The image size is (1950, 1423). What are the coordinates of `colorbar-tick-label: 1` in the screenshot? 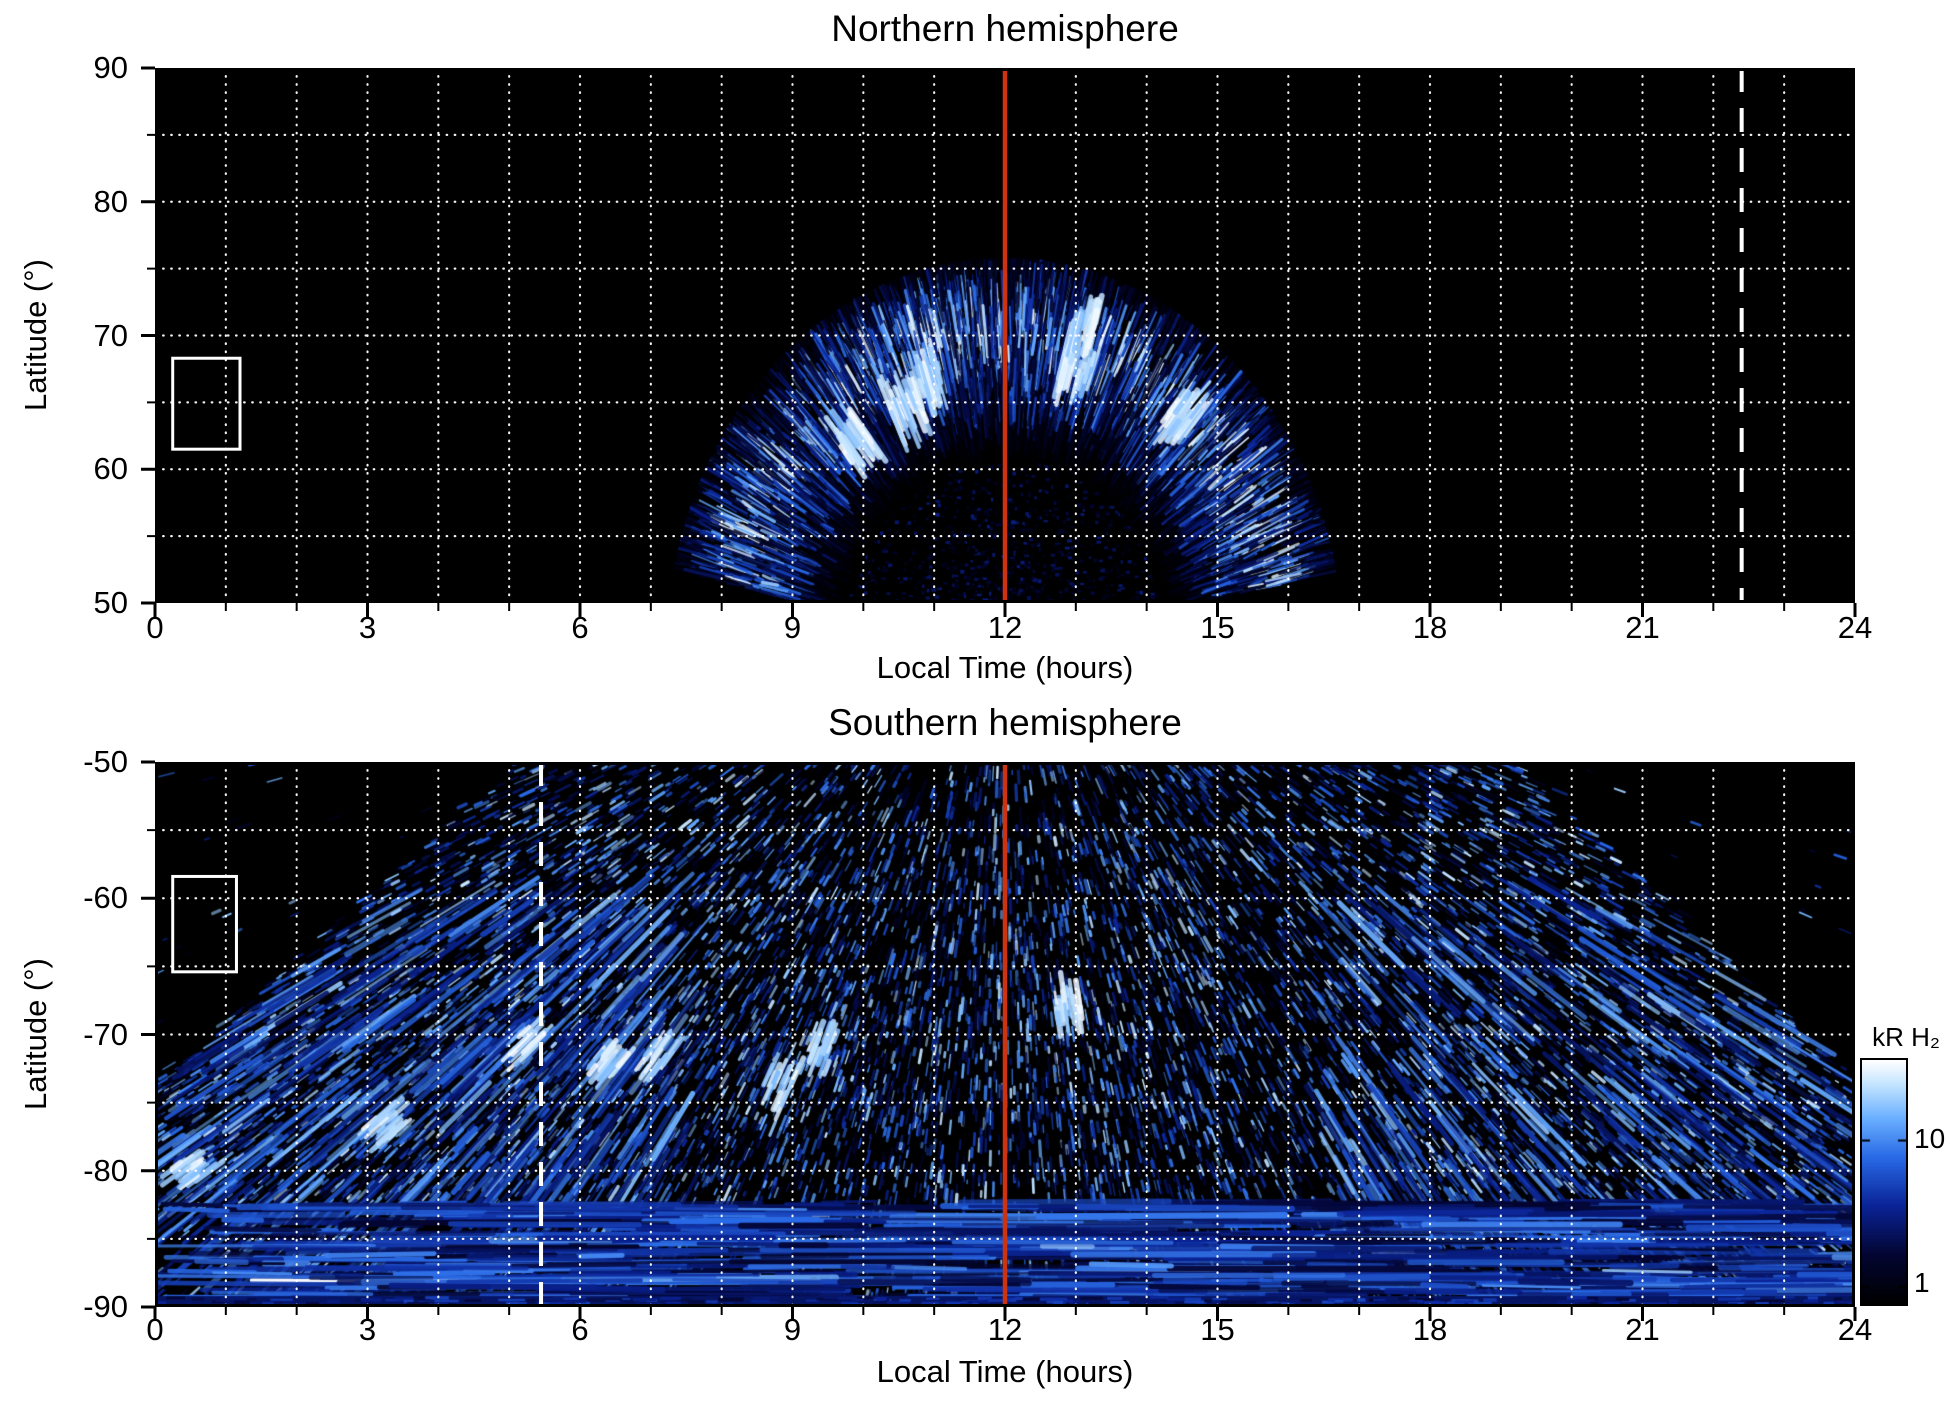 It's located at (1922, 1283).